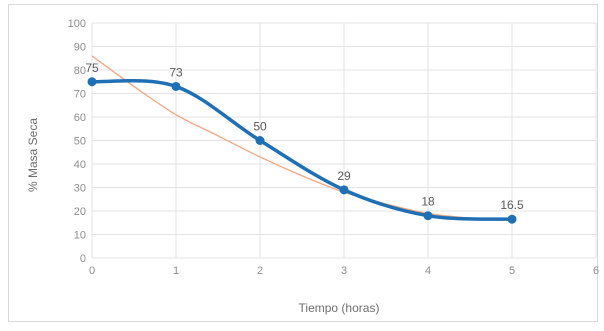  I want to click on data-label: 75, so click(92, 68).